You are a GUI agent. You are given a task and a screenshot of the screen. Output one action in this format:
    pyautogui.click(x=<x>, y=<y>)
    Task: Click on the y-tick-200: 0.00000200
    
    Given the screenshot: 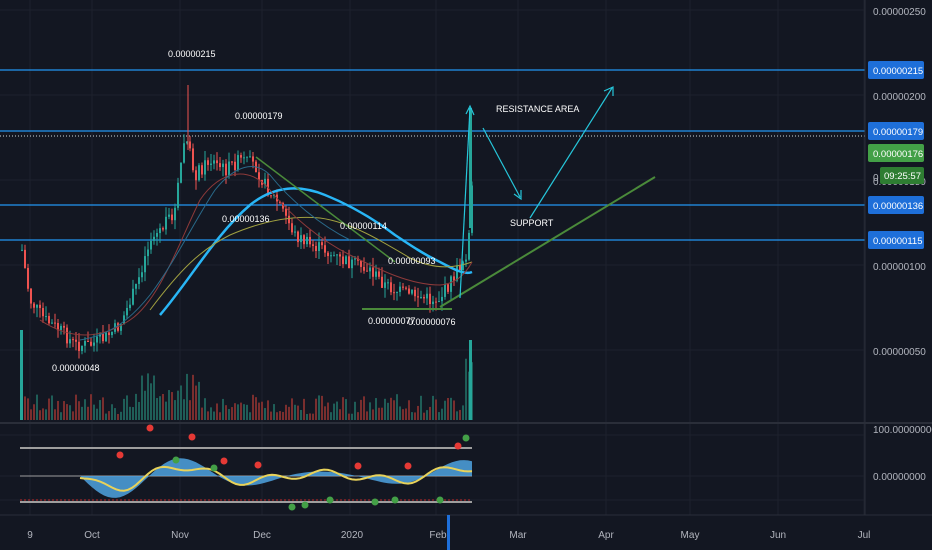 What is the action you would take?
    pyautogui.click(x=899, y=97)
    